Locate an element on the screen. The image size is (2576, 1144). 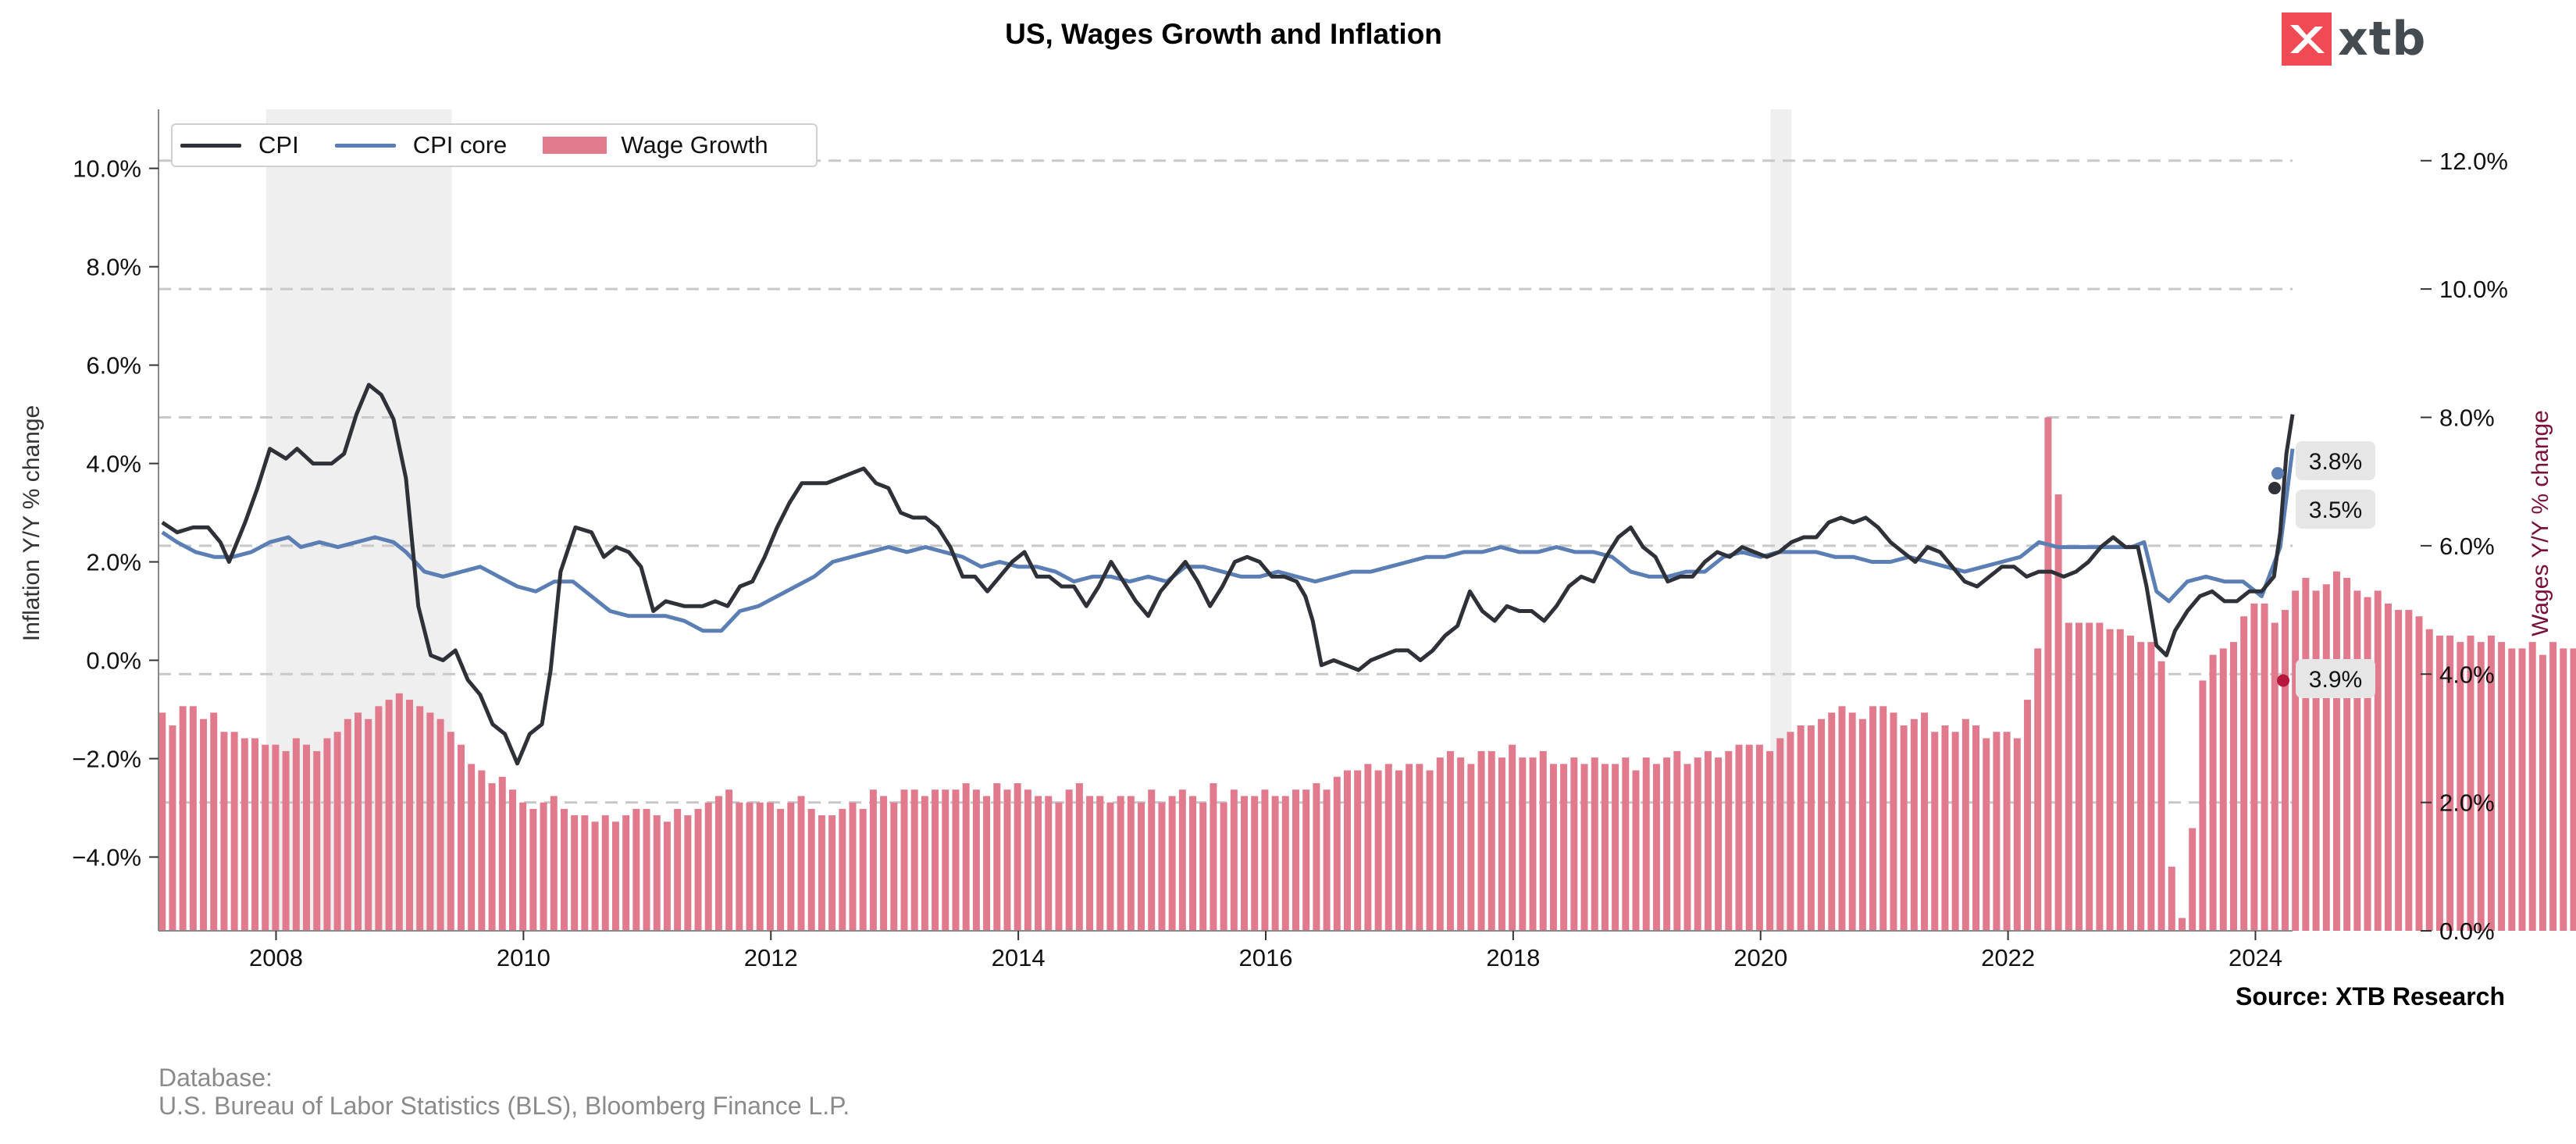
legend-item-cpi: CPI is located at coordinates (240, 145).